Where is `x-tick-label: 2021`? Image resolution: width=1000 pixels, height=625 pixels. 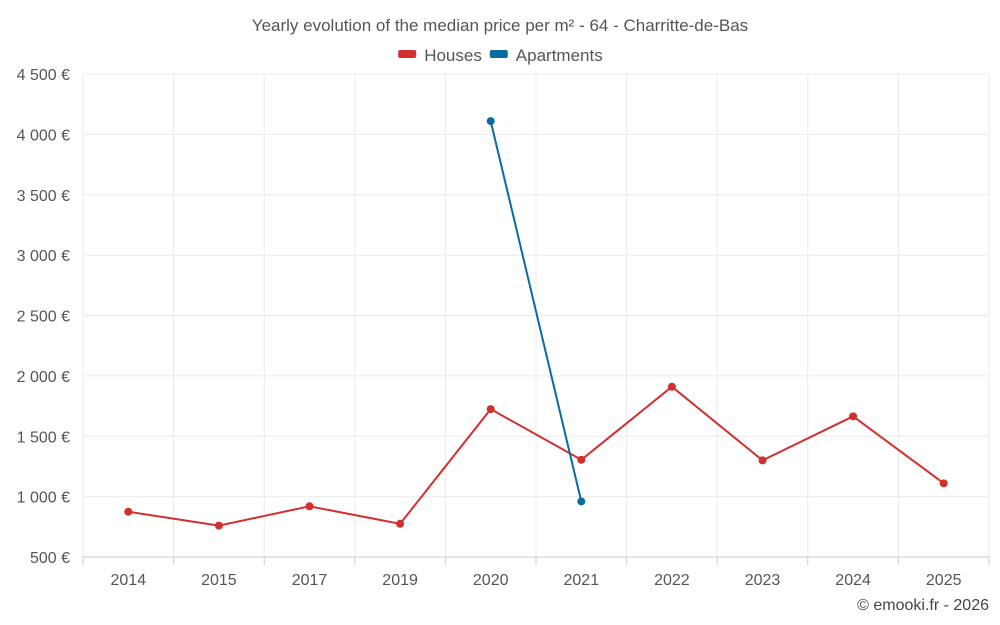 x-tick-label: 2021 is located at coordinates (582, 580).